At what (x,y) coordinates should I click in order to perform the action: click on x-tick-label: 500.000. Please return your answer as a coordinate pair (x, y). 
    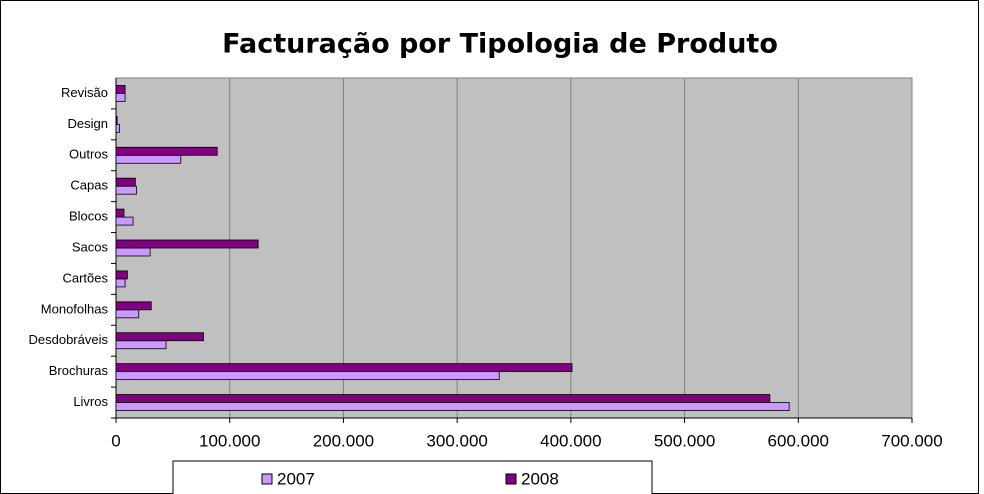
    Looking at the image, I should click on (684, 440).